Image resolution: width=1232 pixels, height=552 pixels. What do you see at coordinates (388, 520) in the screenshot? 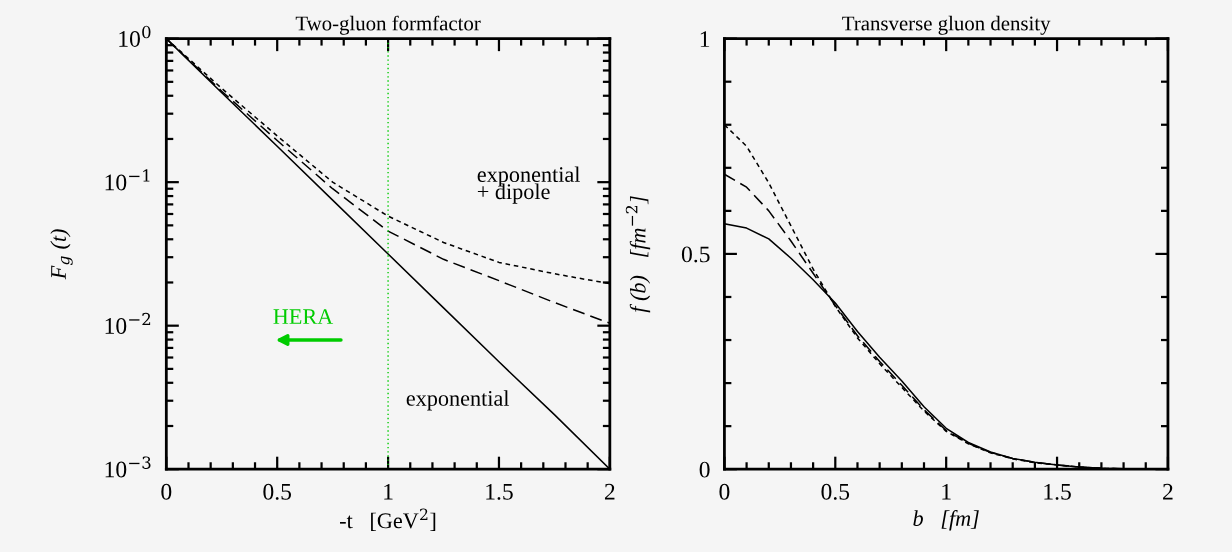
I see `x-axis-title: -t [GeV$^{2}$]` at bounding box center [388, 520].